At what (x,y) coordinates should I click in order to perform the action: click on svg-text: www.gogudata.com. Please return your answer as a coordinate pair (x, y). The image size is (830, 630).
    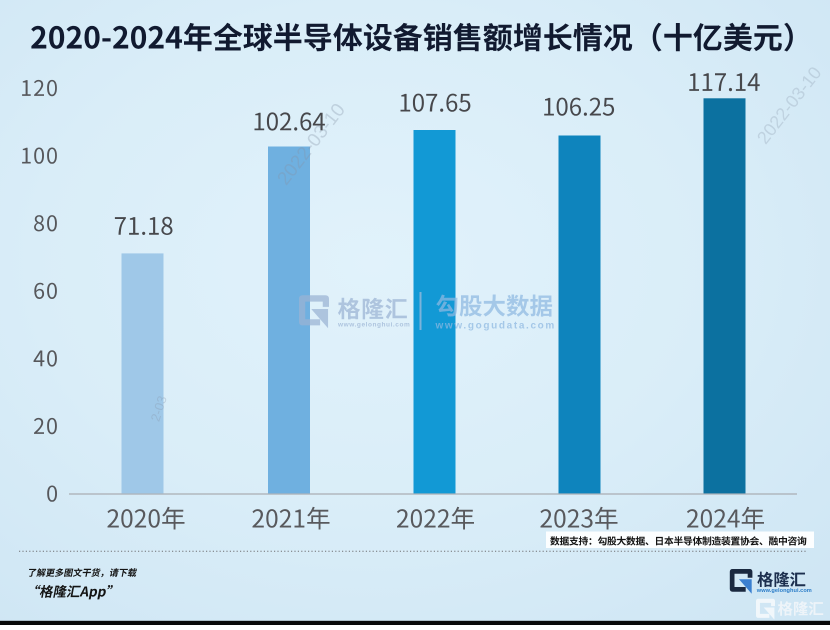
    Looking at the image, I should click on (495, 326).